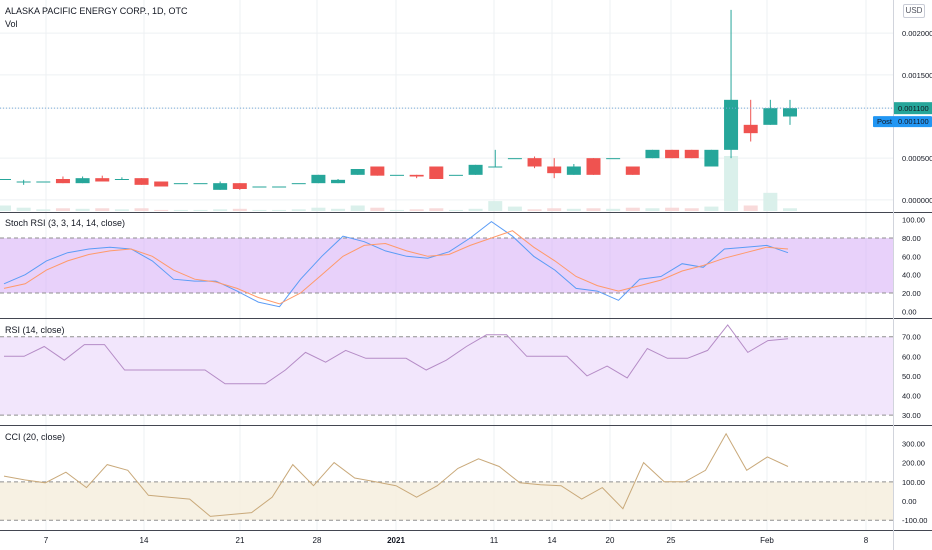 The width and height of the screenshot is (932, 550). I want to click on x-tick-label: 8, so click(866, 540).